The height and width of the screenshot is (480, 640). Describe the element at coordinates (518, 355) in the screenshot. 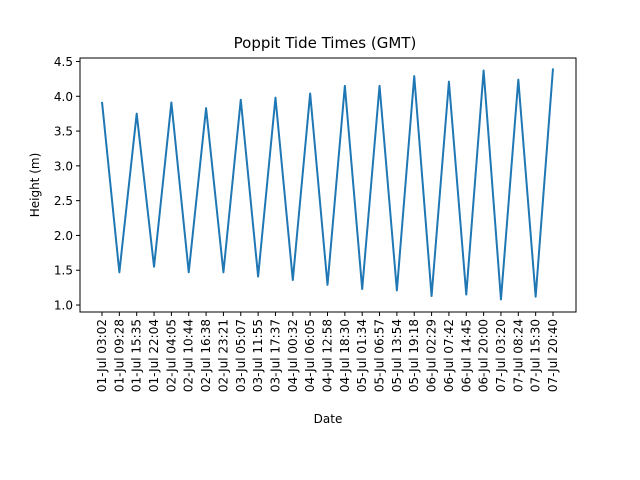

I see `x-tick-label: 07-Jul 08:24` at that location.